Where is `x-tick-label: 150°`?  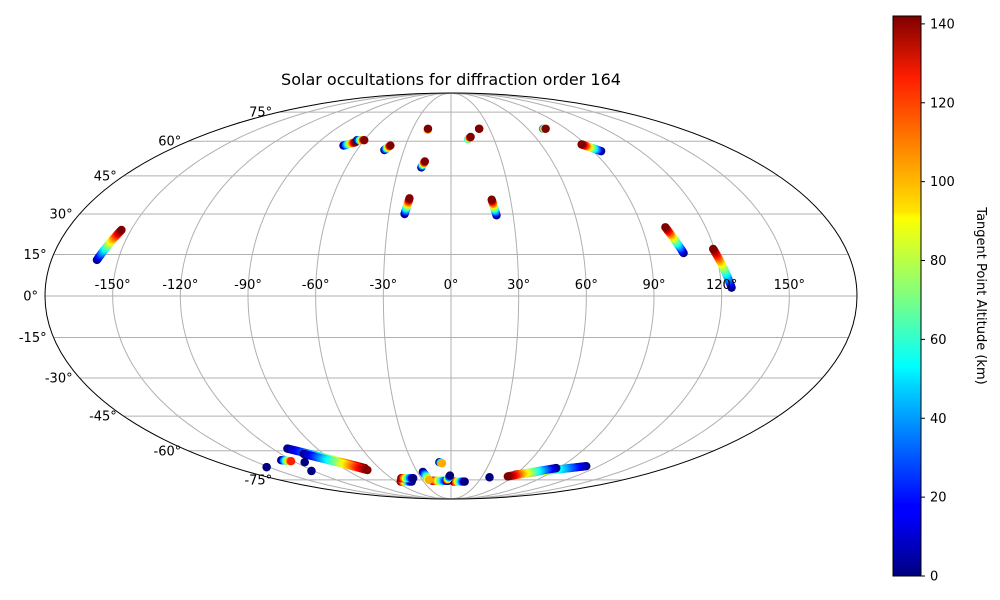
x-tick-label: 150° is located at coordinates (789, 285).